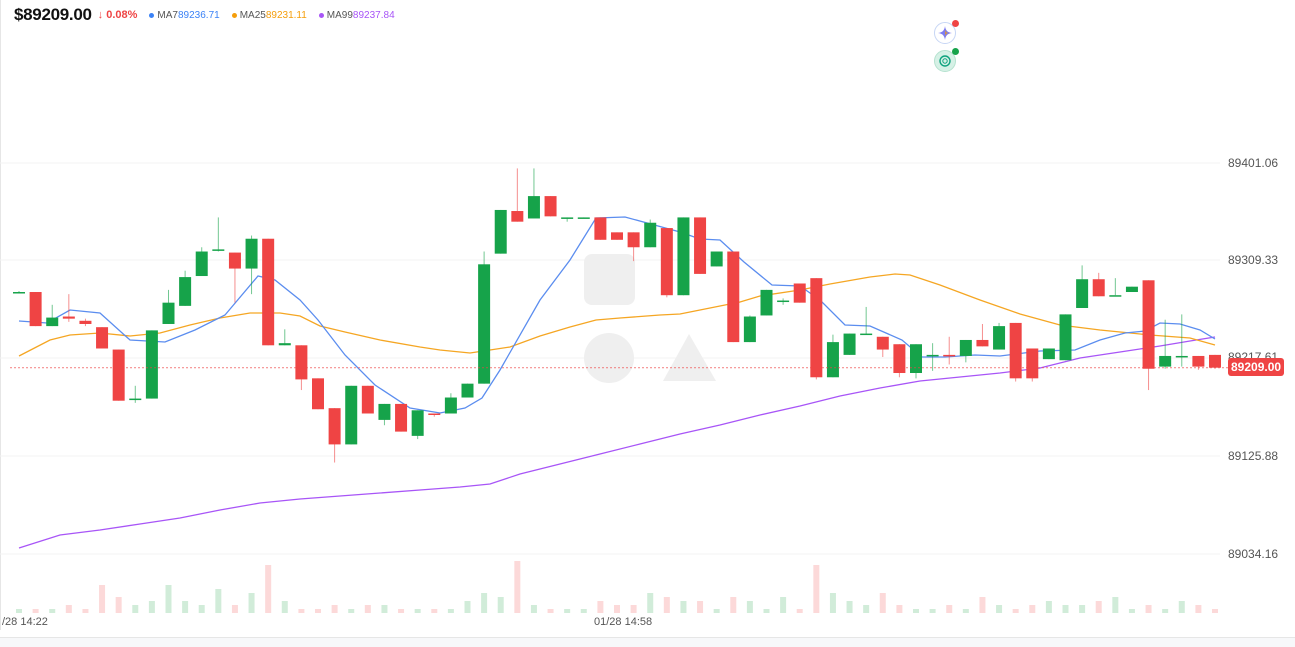  I want to click on legend-ma7: MA7 89236.71, so click(184, 15).